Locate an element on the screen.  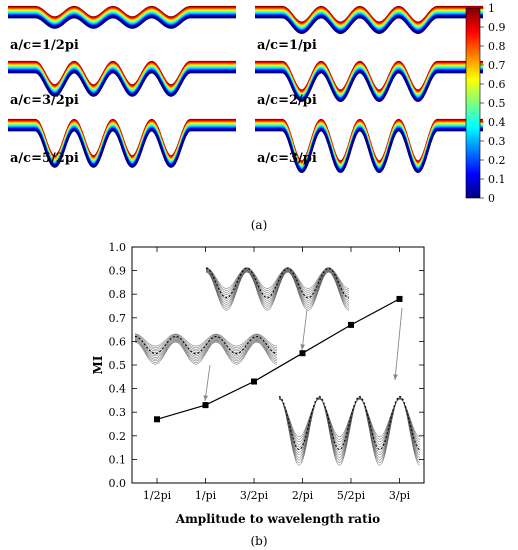
subplot-label: a/c=5/2pi is located at coordinates (44, 158).